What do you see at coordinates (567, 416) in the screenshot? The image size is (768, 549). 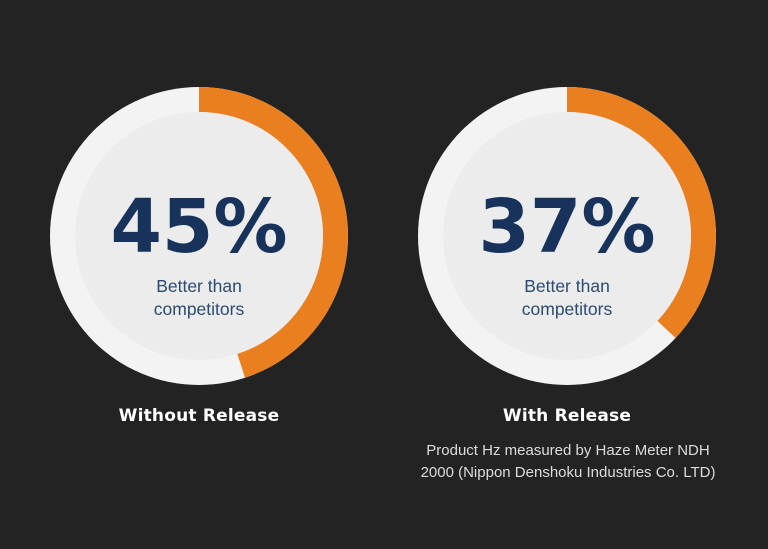 I see `gauge-caption-with-release: With Release` at bounding box center [567, 416].